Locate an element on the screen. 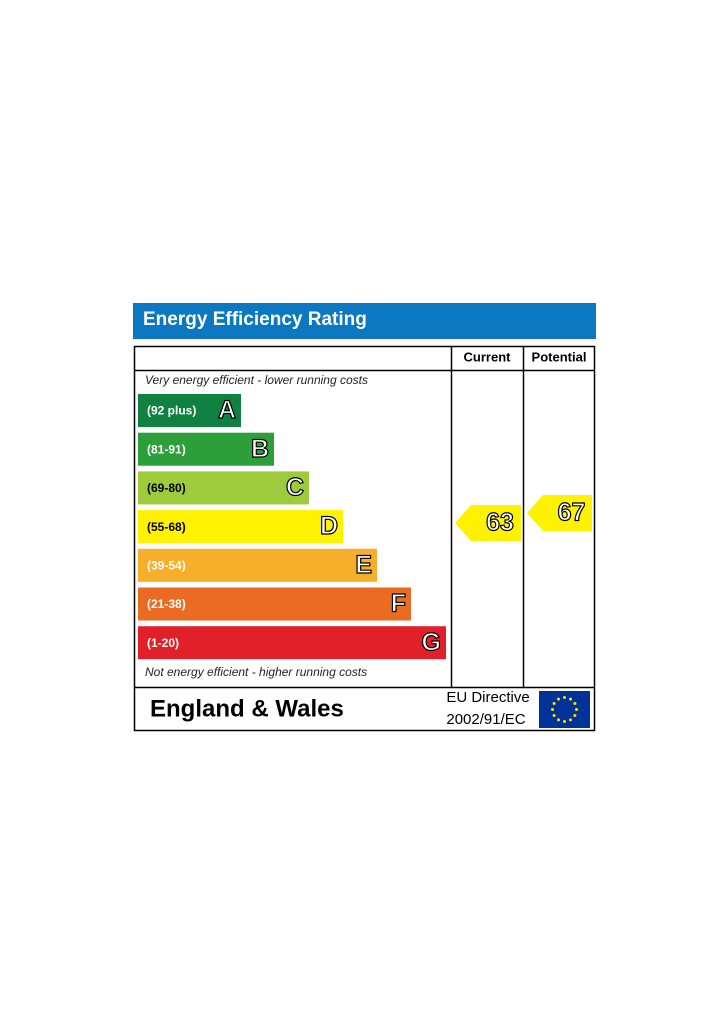 The image size is (715, 1033). band-range: (92 plus) is located at coordinates (171, 411).